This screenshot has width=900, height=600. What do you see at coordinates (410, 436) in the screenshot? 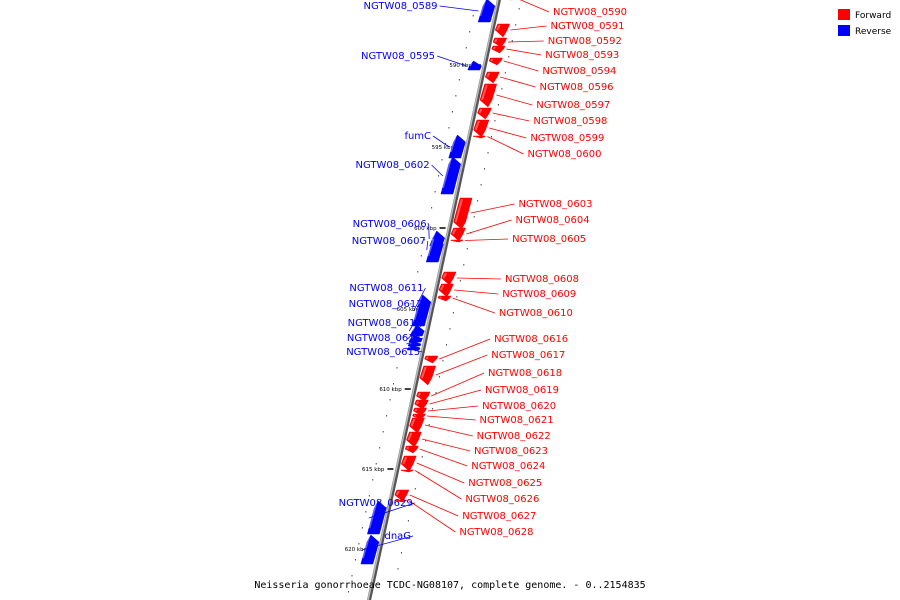
I see `gene-forward-ngtw08-0623-shade` at bounding box center [410, 436].